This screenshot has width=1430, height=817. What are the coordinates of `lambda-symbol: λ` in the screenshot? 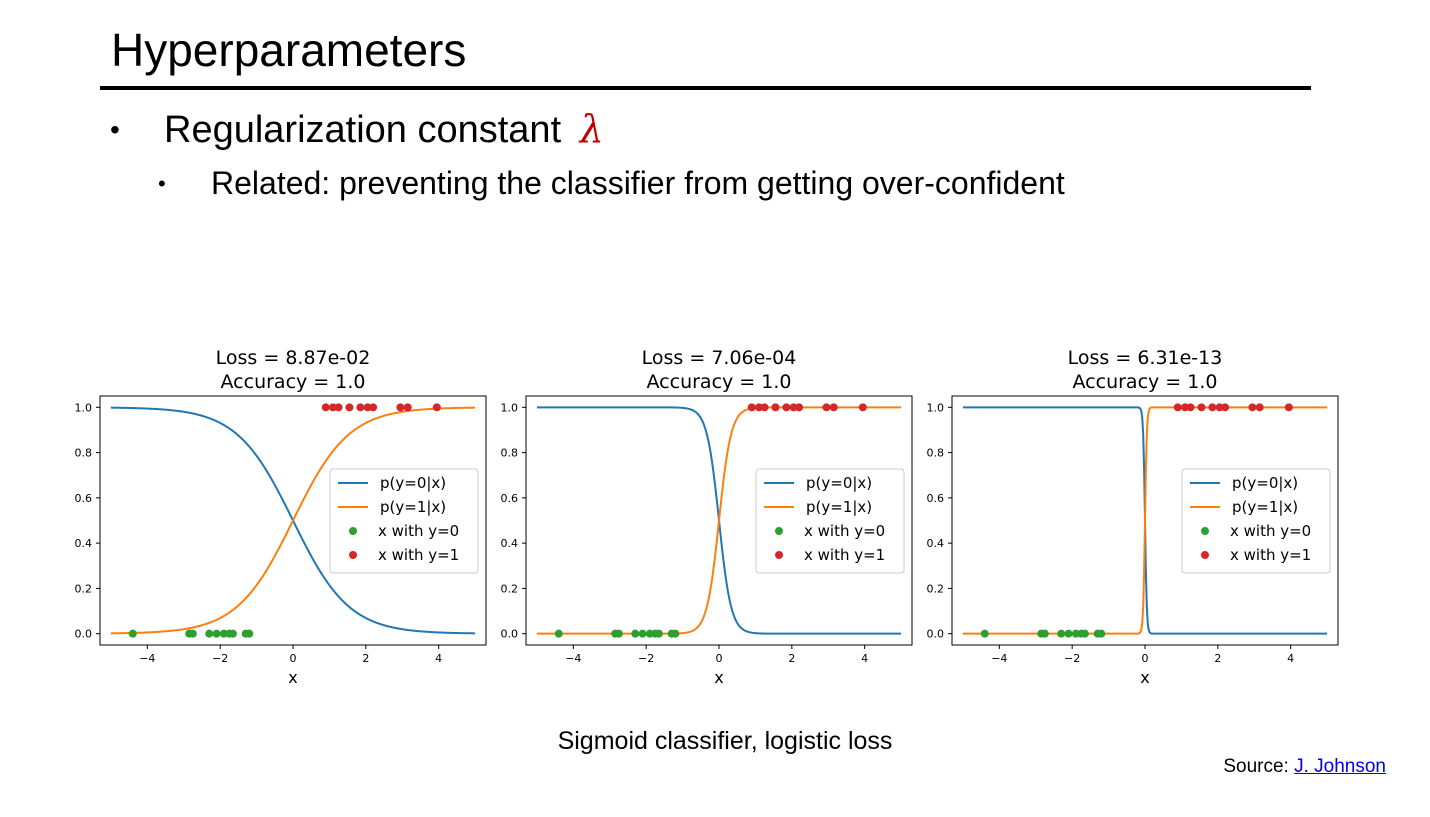 It's located at (591, 129).